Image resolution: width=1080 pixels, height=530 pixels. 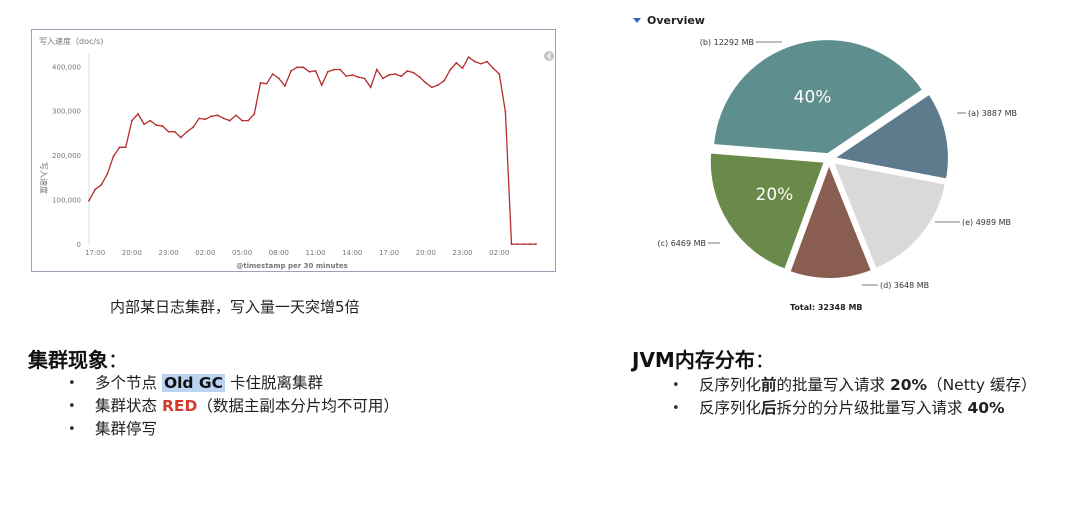 I want to click on pie-title: Overview, so click(x=676, y=20).